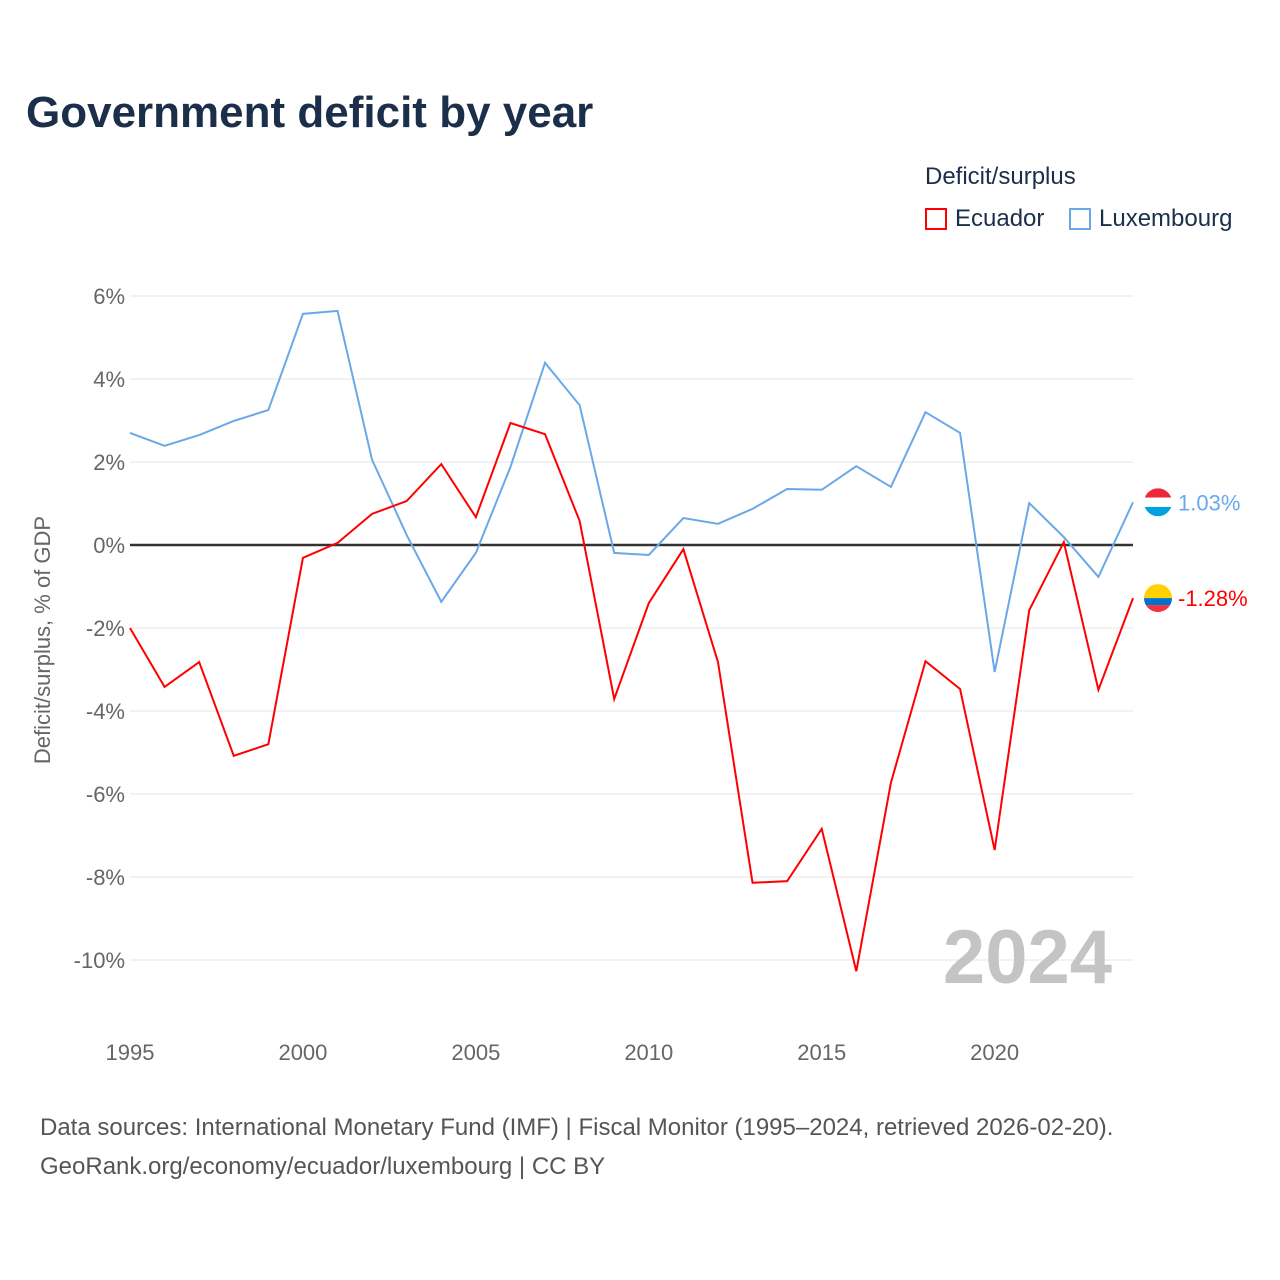 This screenshot has height=1280, width=1280. I want to click on y-tick-label: -10%, so click(99, 960).